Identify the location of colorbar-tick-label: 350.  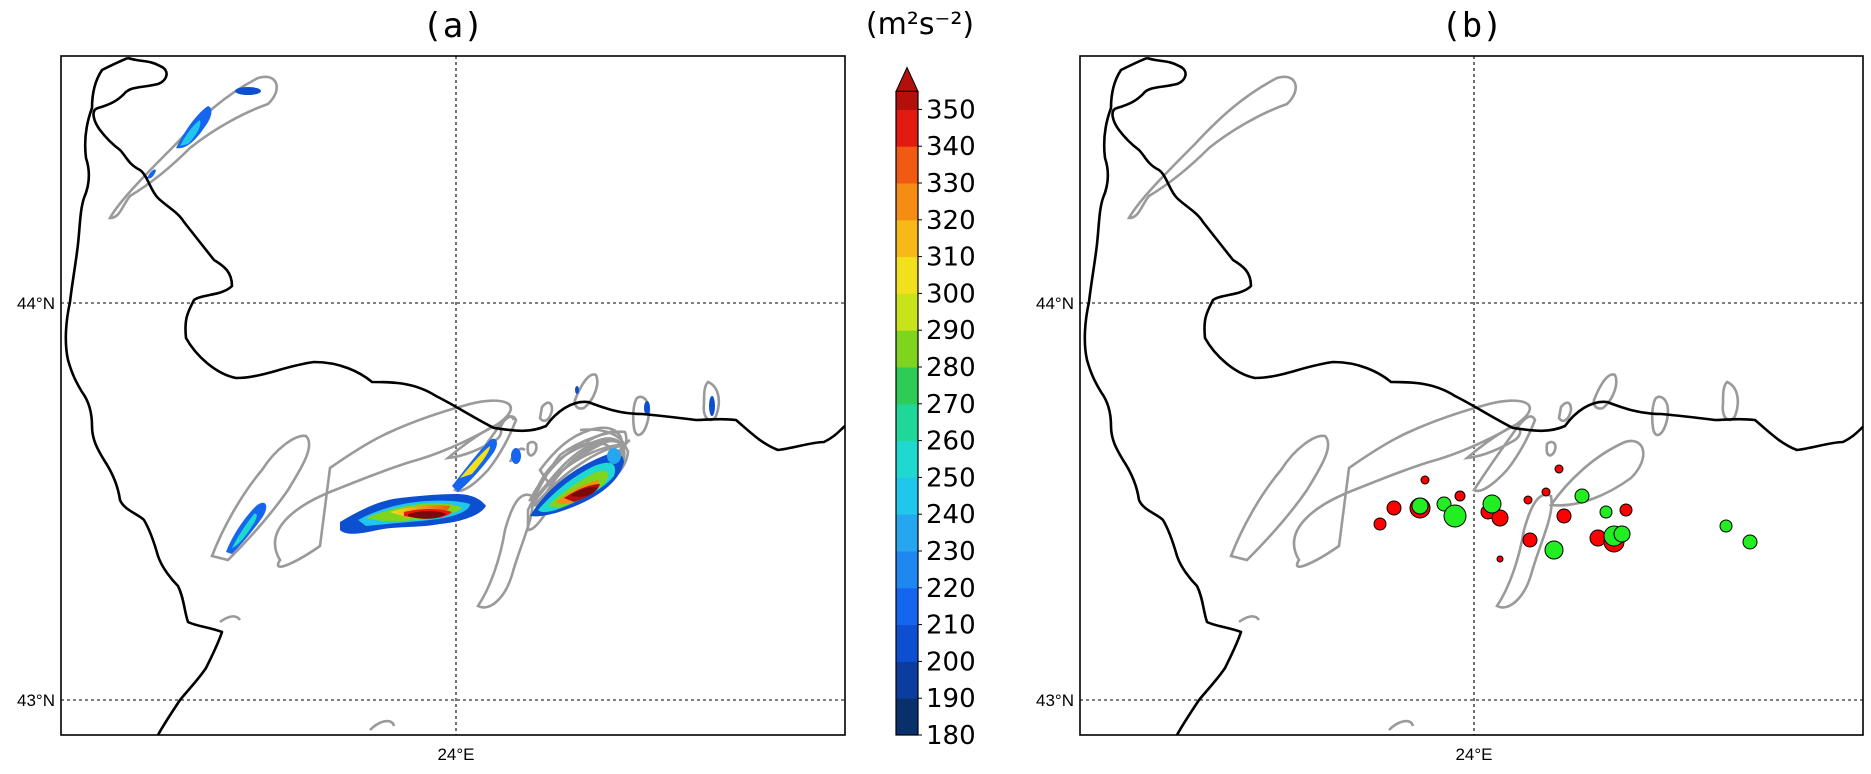
(951, 110).